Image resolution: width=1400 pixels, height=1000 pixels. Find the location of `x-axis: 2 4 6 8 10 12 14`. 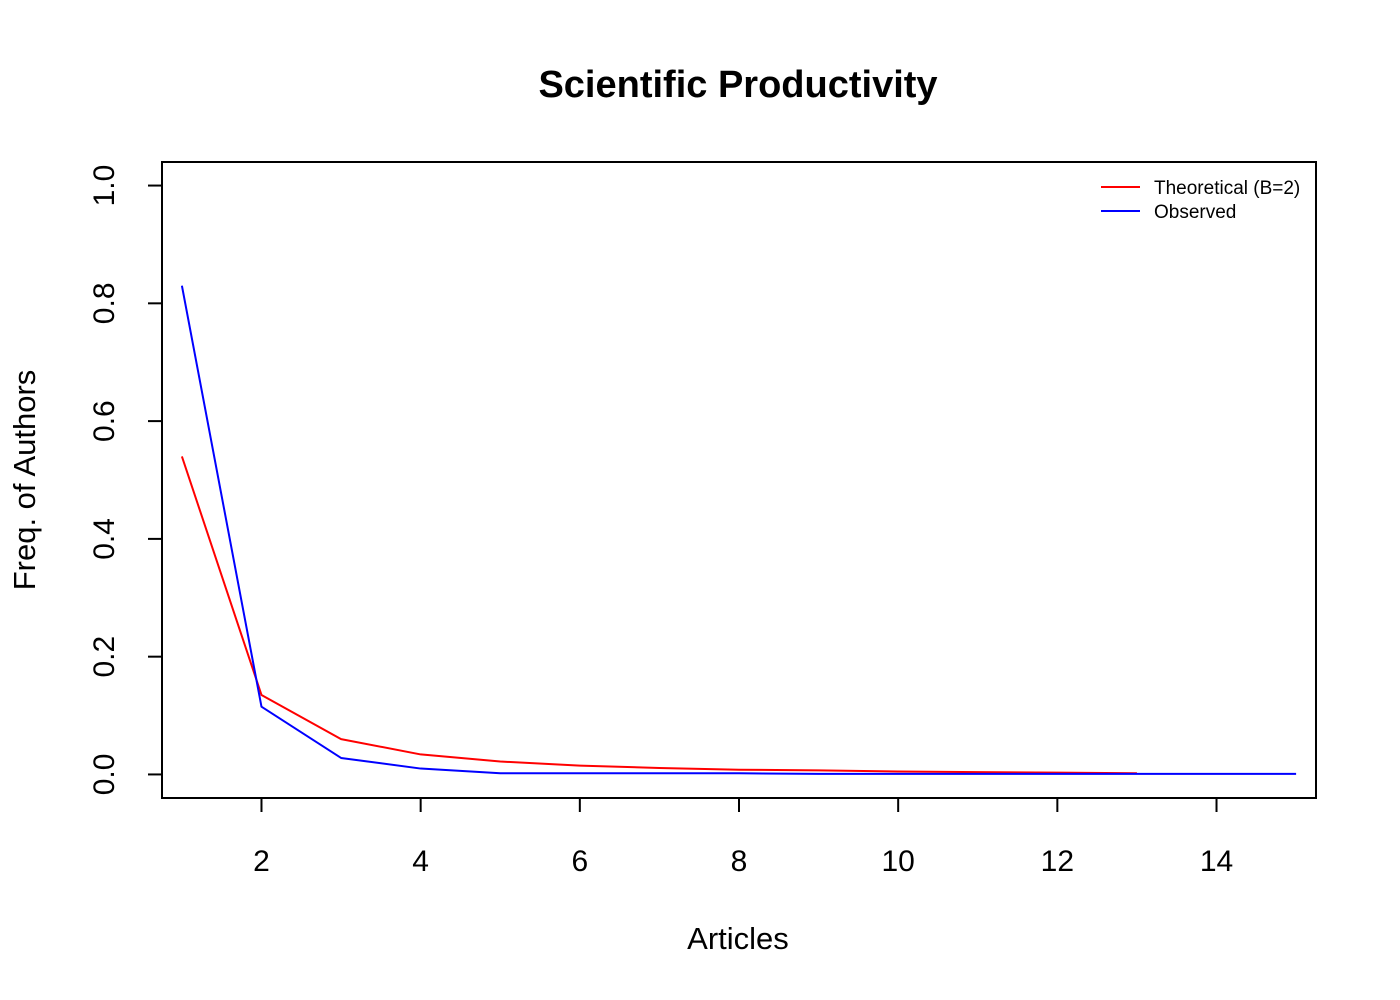

x-axis: 2 4 6 8 10 12 14 is located at coordinates (743, 837).